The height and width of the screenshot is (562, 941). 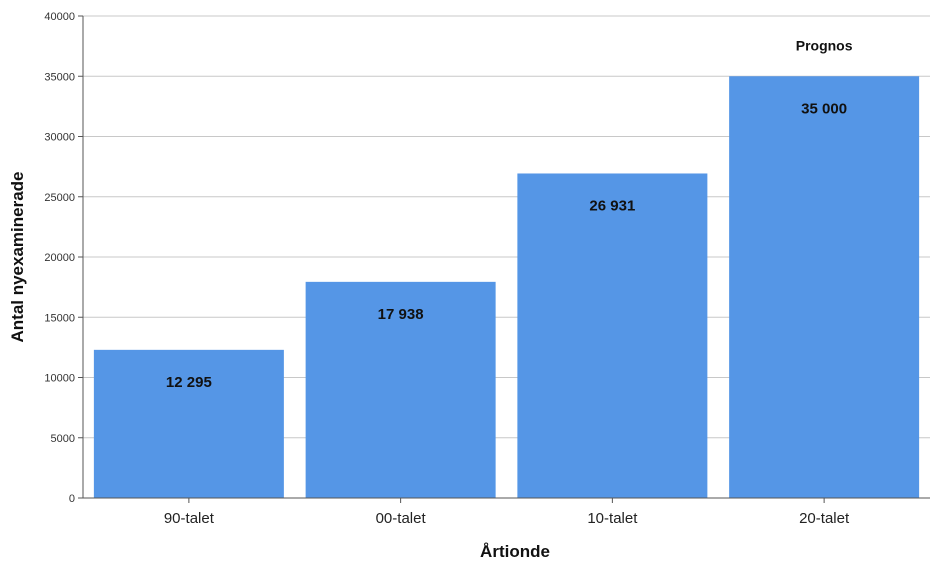 What do you see at coordinates (59, 77) in the screenshot?
I see `y-tick-label: 35000` at bounding box center [59, 77].